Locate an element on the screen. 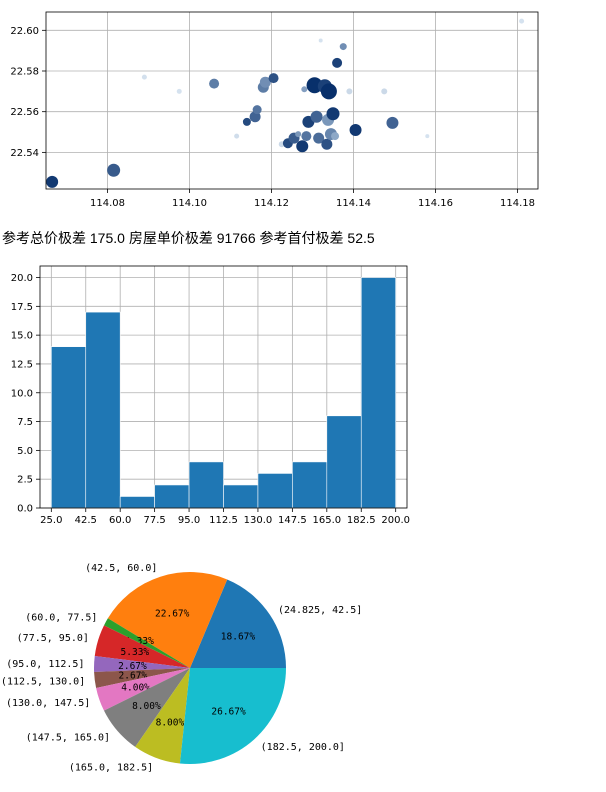 This screenshot has height=792, width=606. scatter-x-tick-label: 114.12 is located at coordinates (271, 203).